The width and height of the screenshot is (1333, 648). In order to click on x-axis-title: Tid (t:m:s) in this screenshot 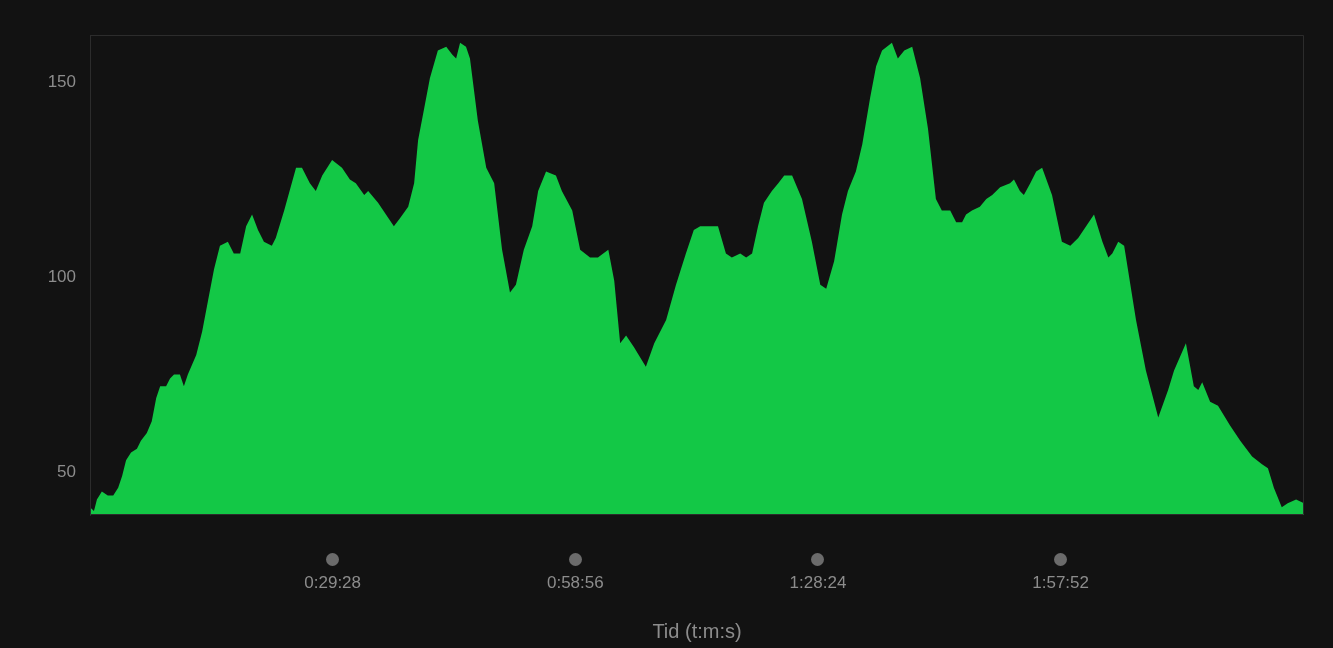, I will do `click(697, 630)`.